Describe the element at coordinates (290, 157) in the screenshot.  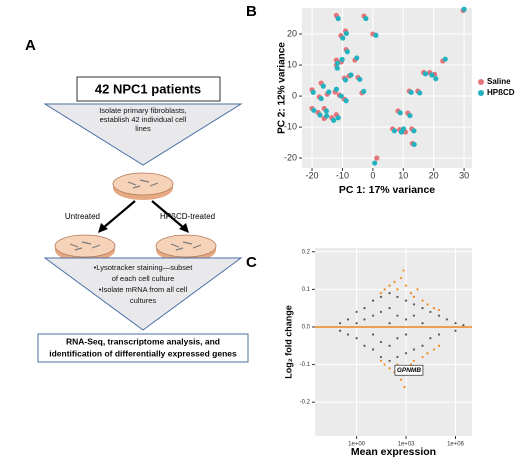
I see `y-tick-label: -20` at that location.